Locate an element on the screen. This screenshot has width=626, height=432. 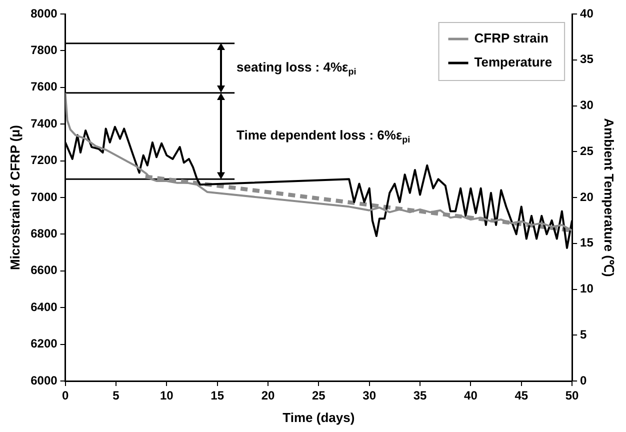
x-tick-label: 0 is located at coordinates (65, 395).